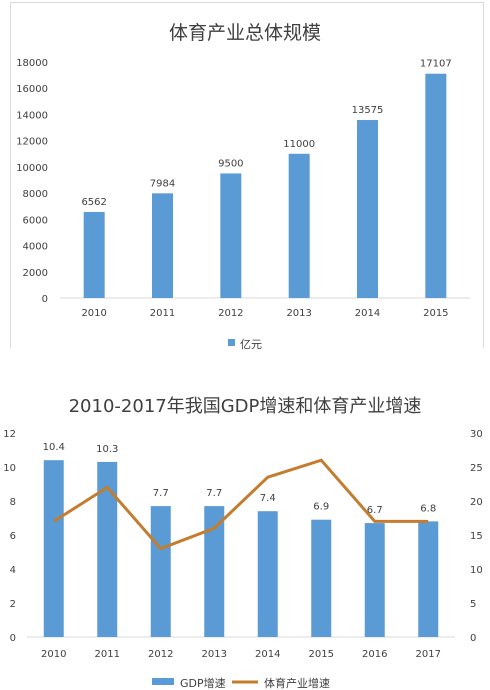 This screenshot has height=690, width=490. Describe the element at coordinates (32, 115) in the screenshot. I see `y-tick-label: 14000` at that location.